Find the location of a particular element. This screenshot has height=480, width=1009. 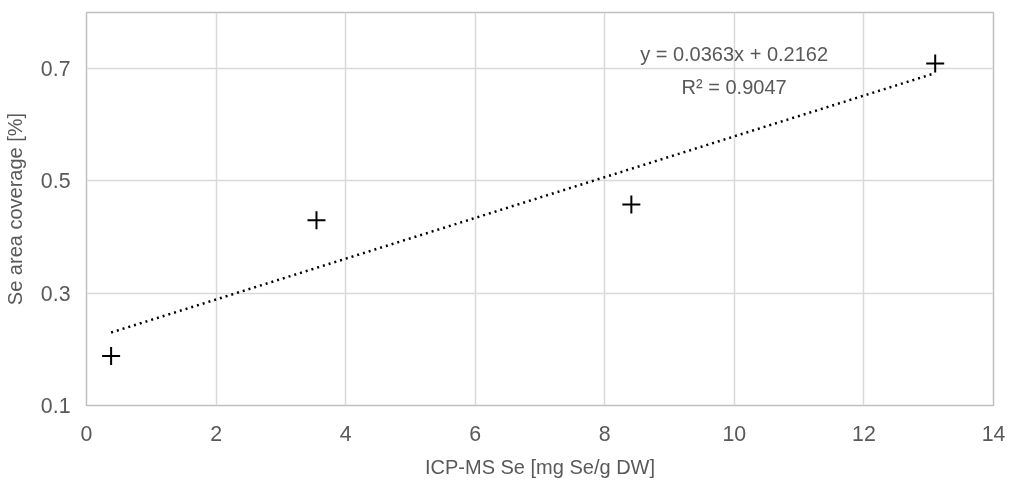

x-tick-label: 6 is located at coordinates (475, 433).